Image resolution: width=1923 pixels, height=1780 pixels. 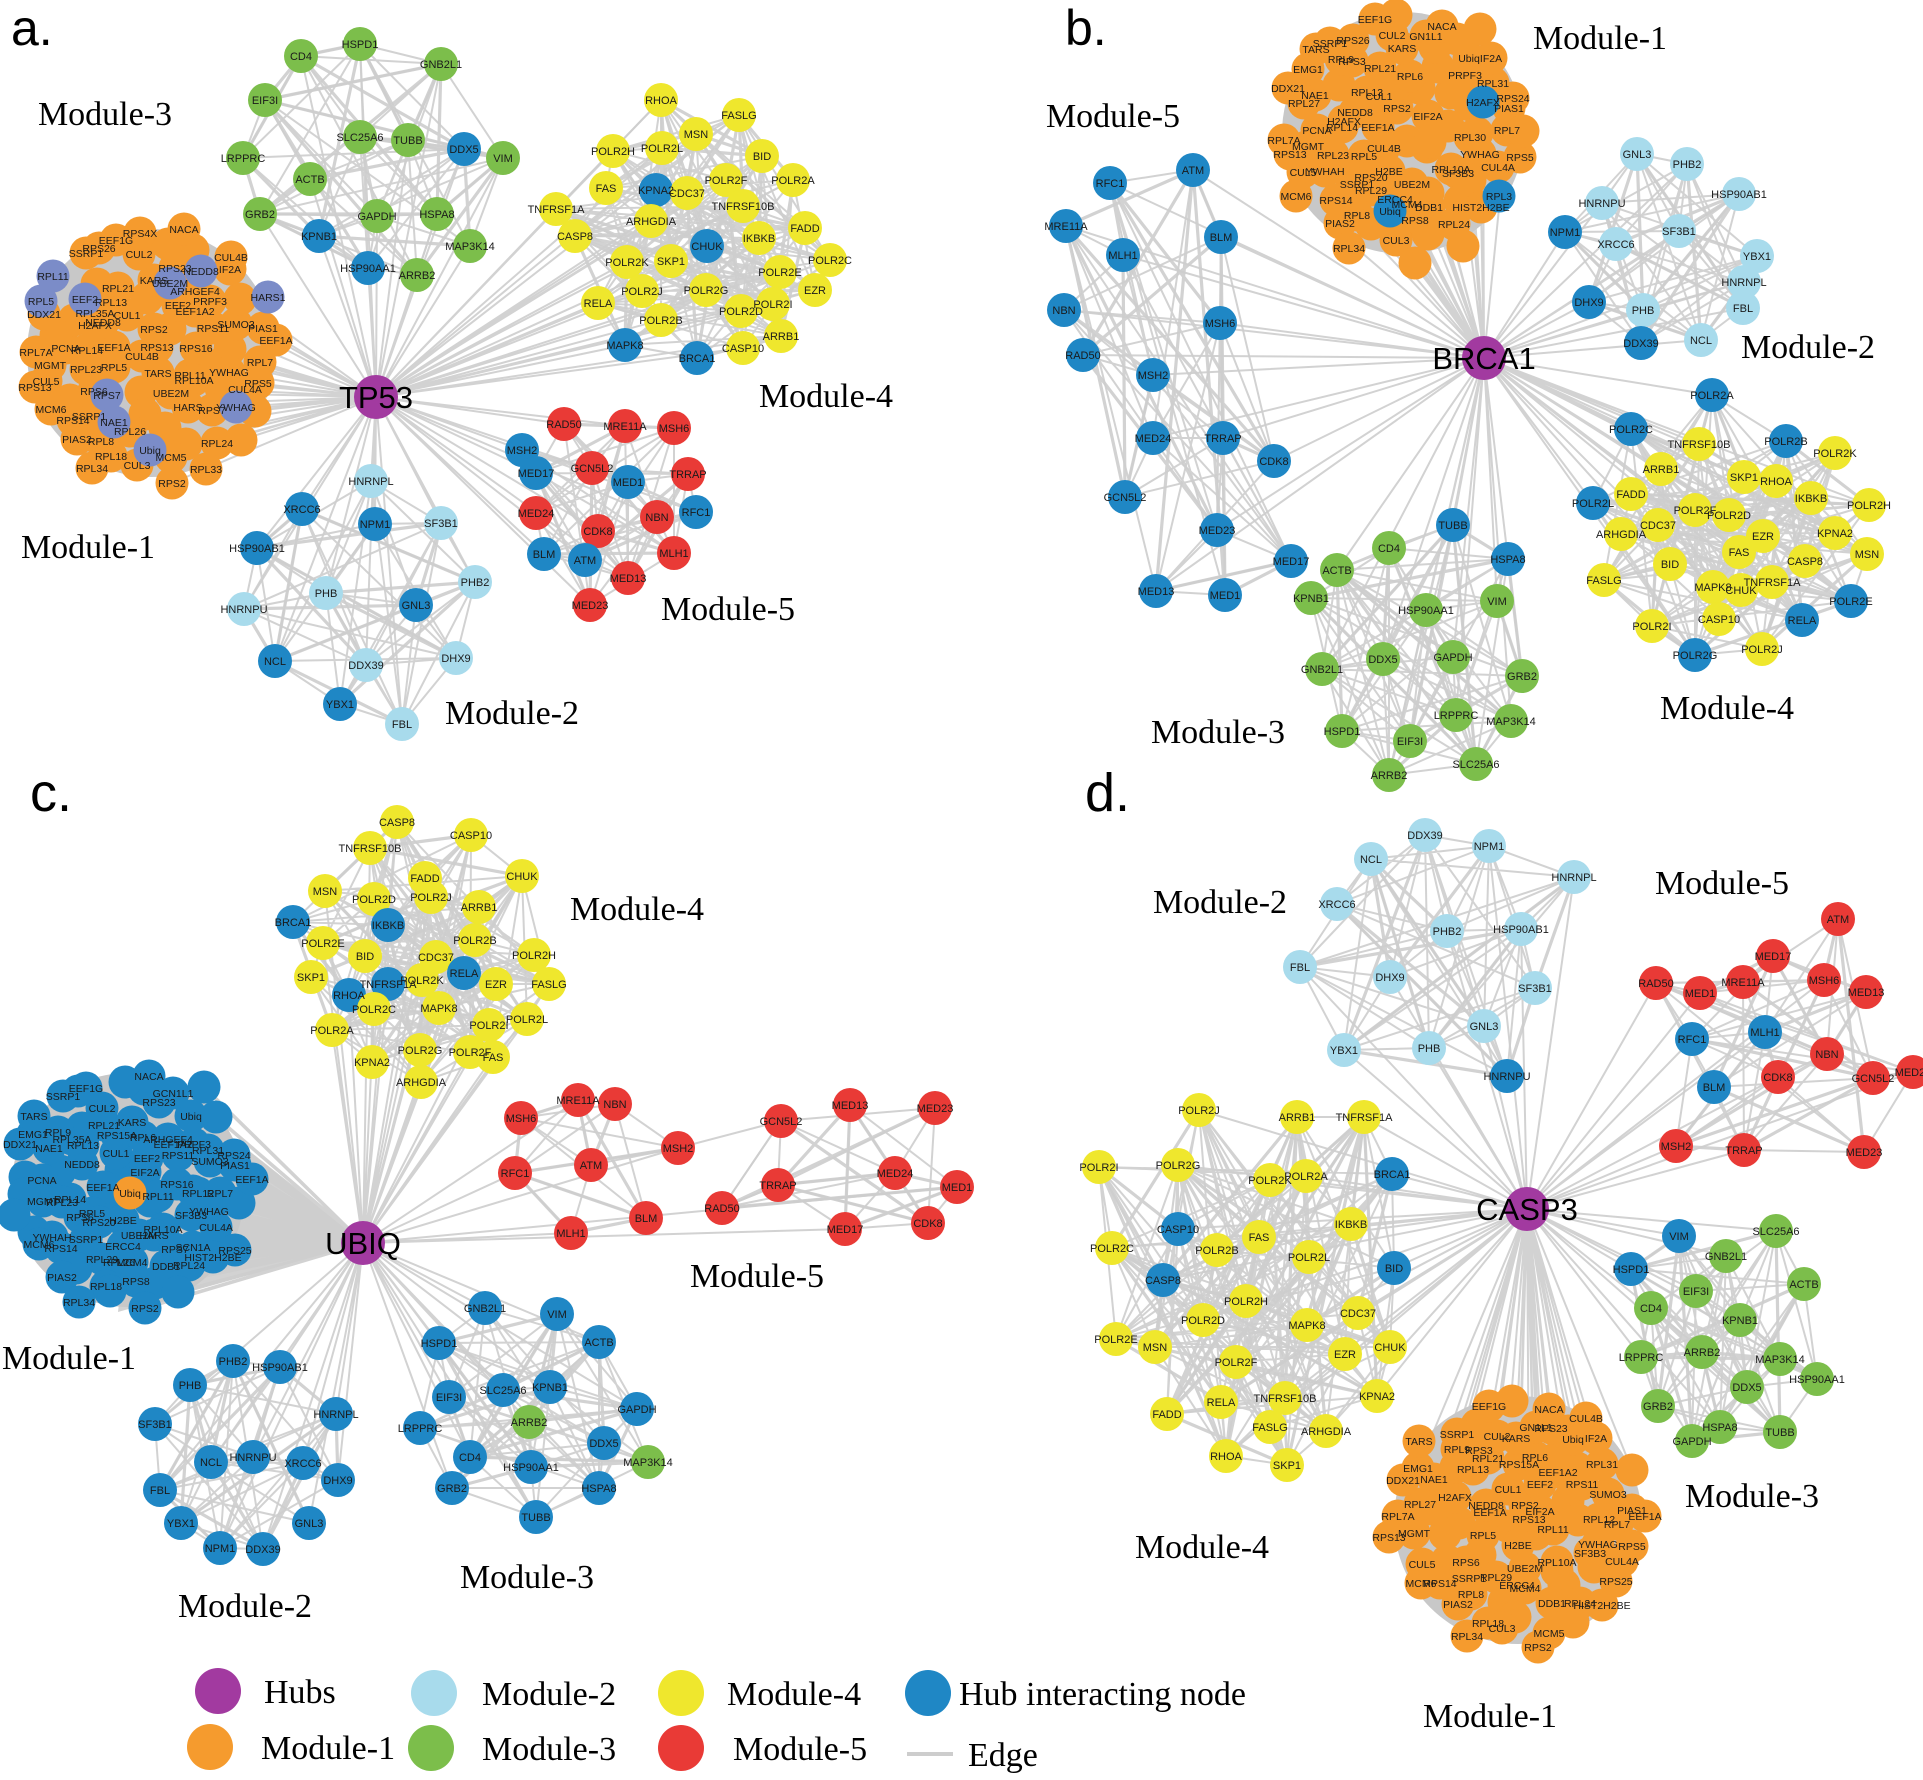 What do you see at coordinates (1236, 1363) in the screenshot?
I see `svg-text: POLR2F` at bounding box center [1236, 1363].